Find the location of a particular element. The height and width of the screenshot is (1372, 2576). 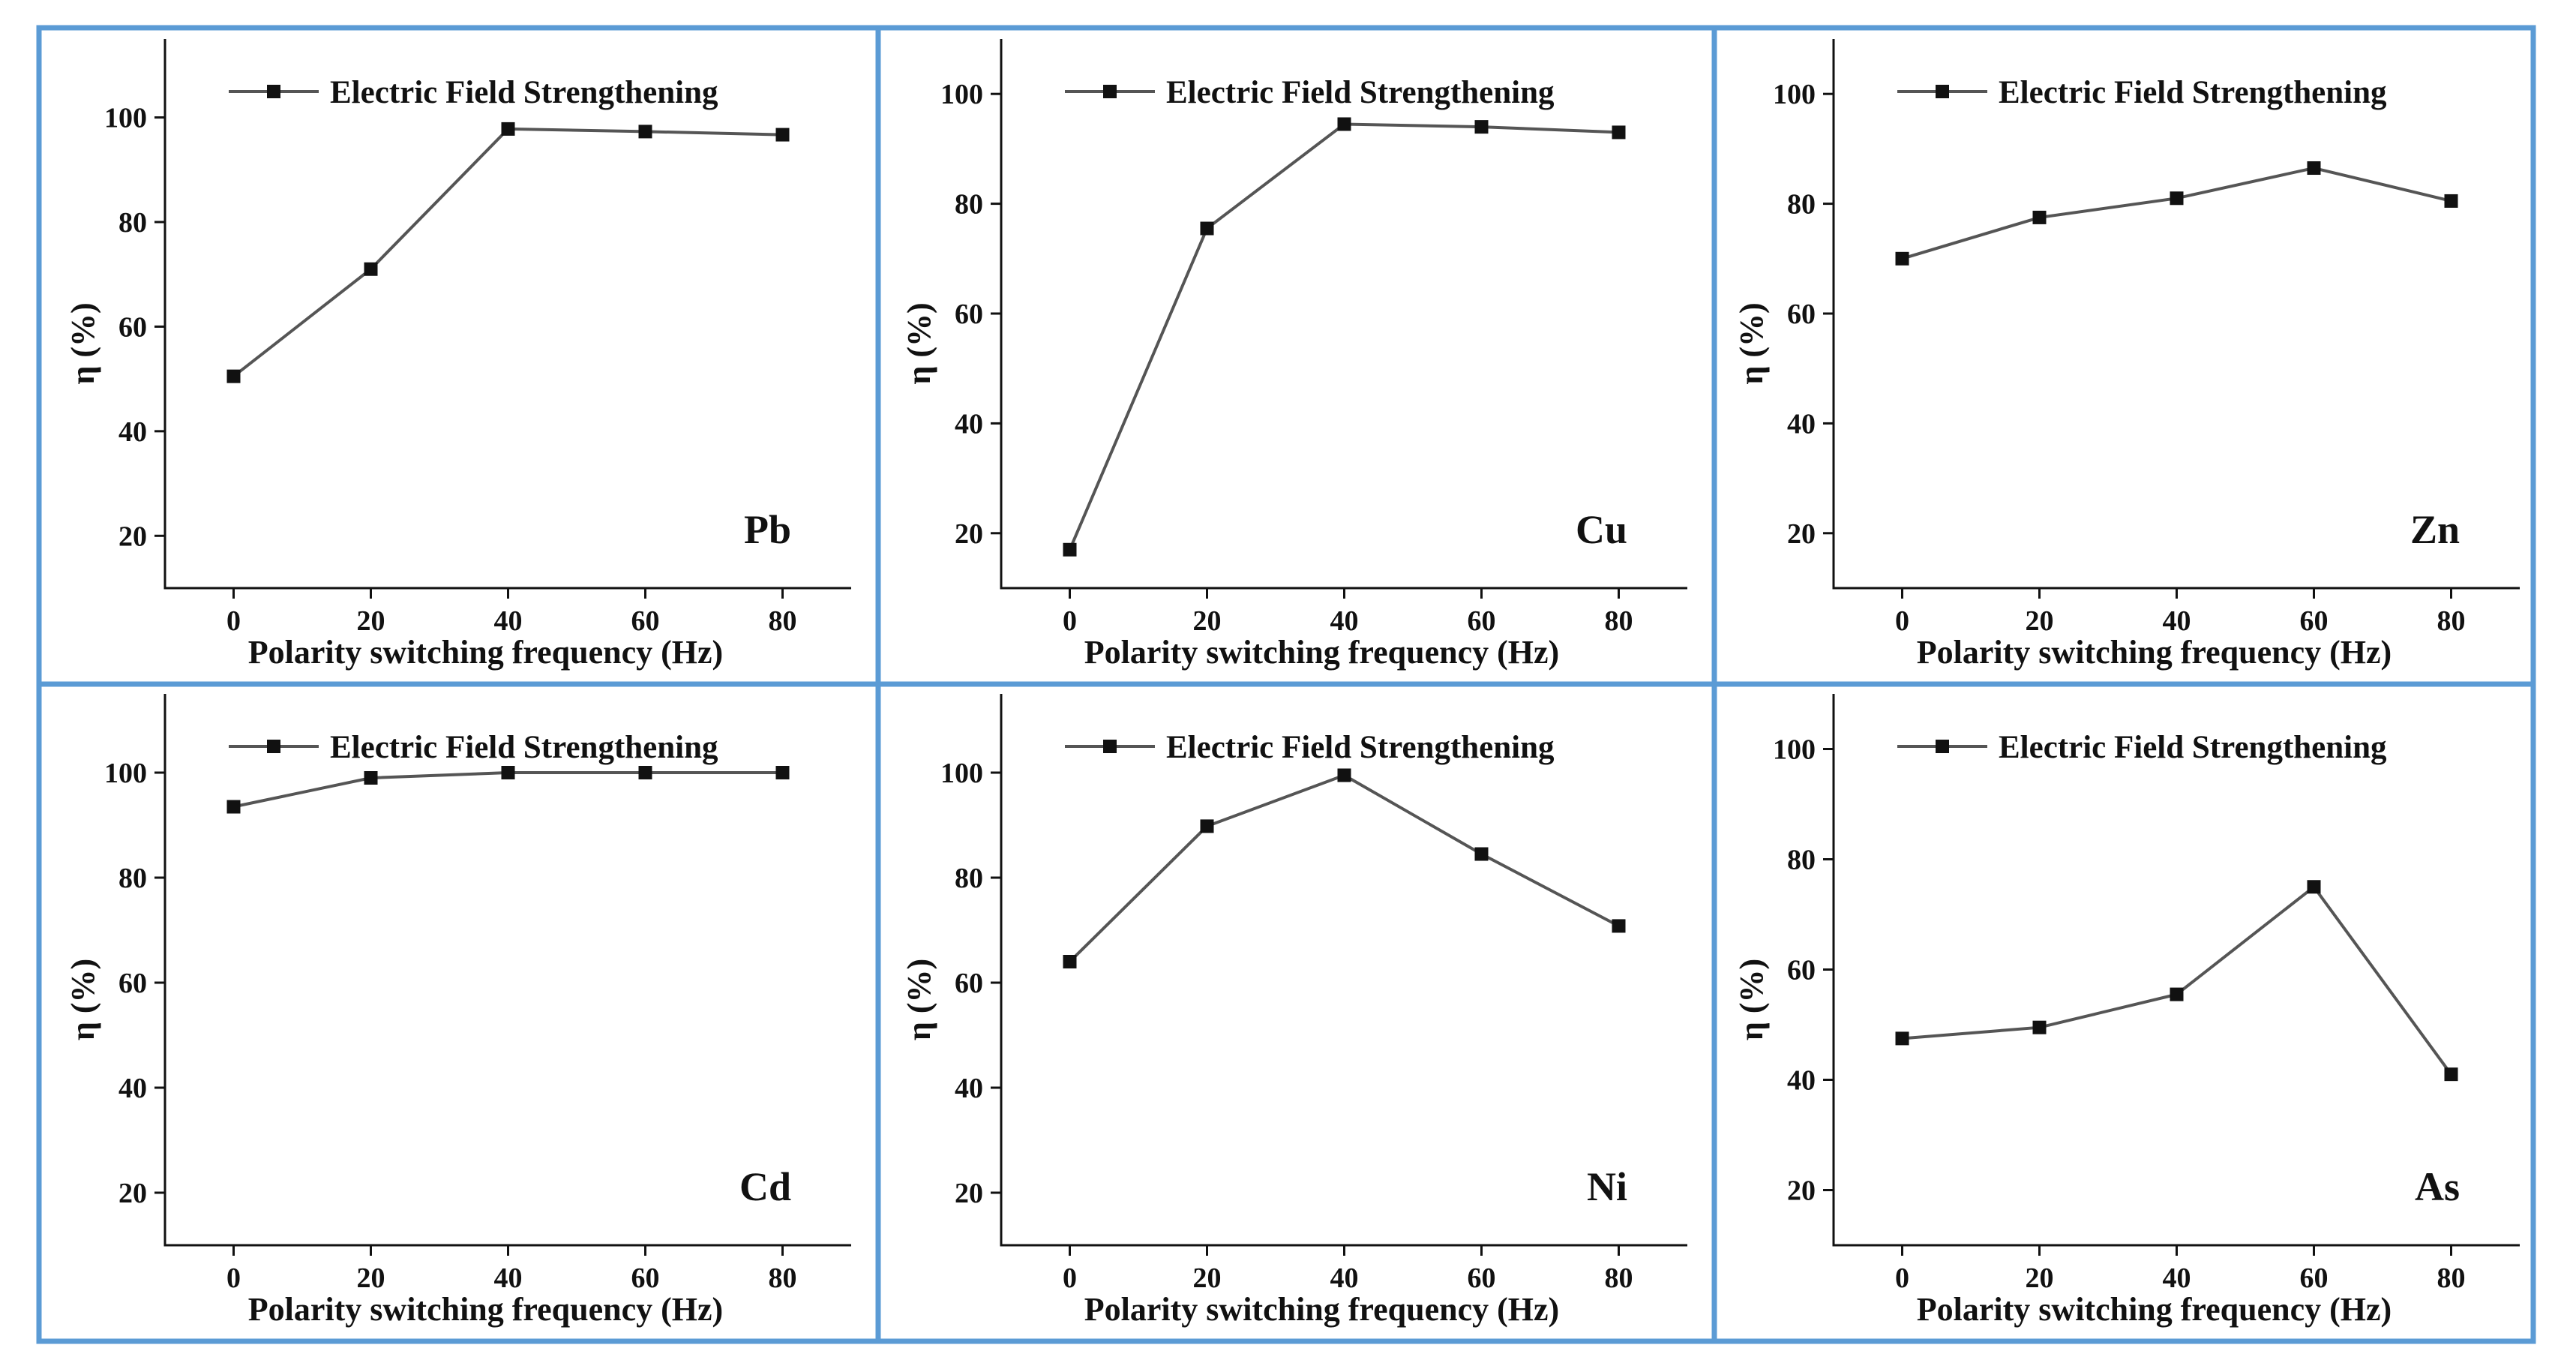

panel-element-label: Ni is located at coordinates (1607, 1186).